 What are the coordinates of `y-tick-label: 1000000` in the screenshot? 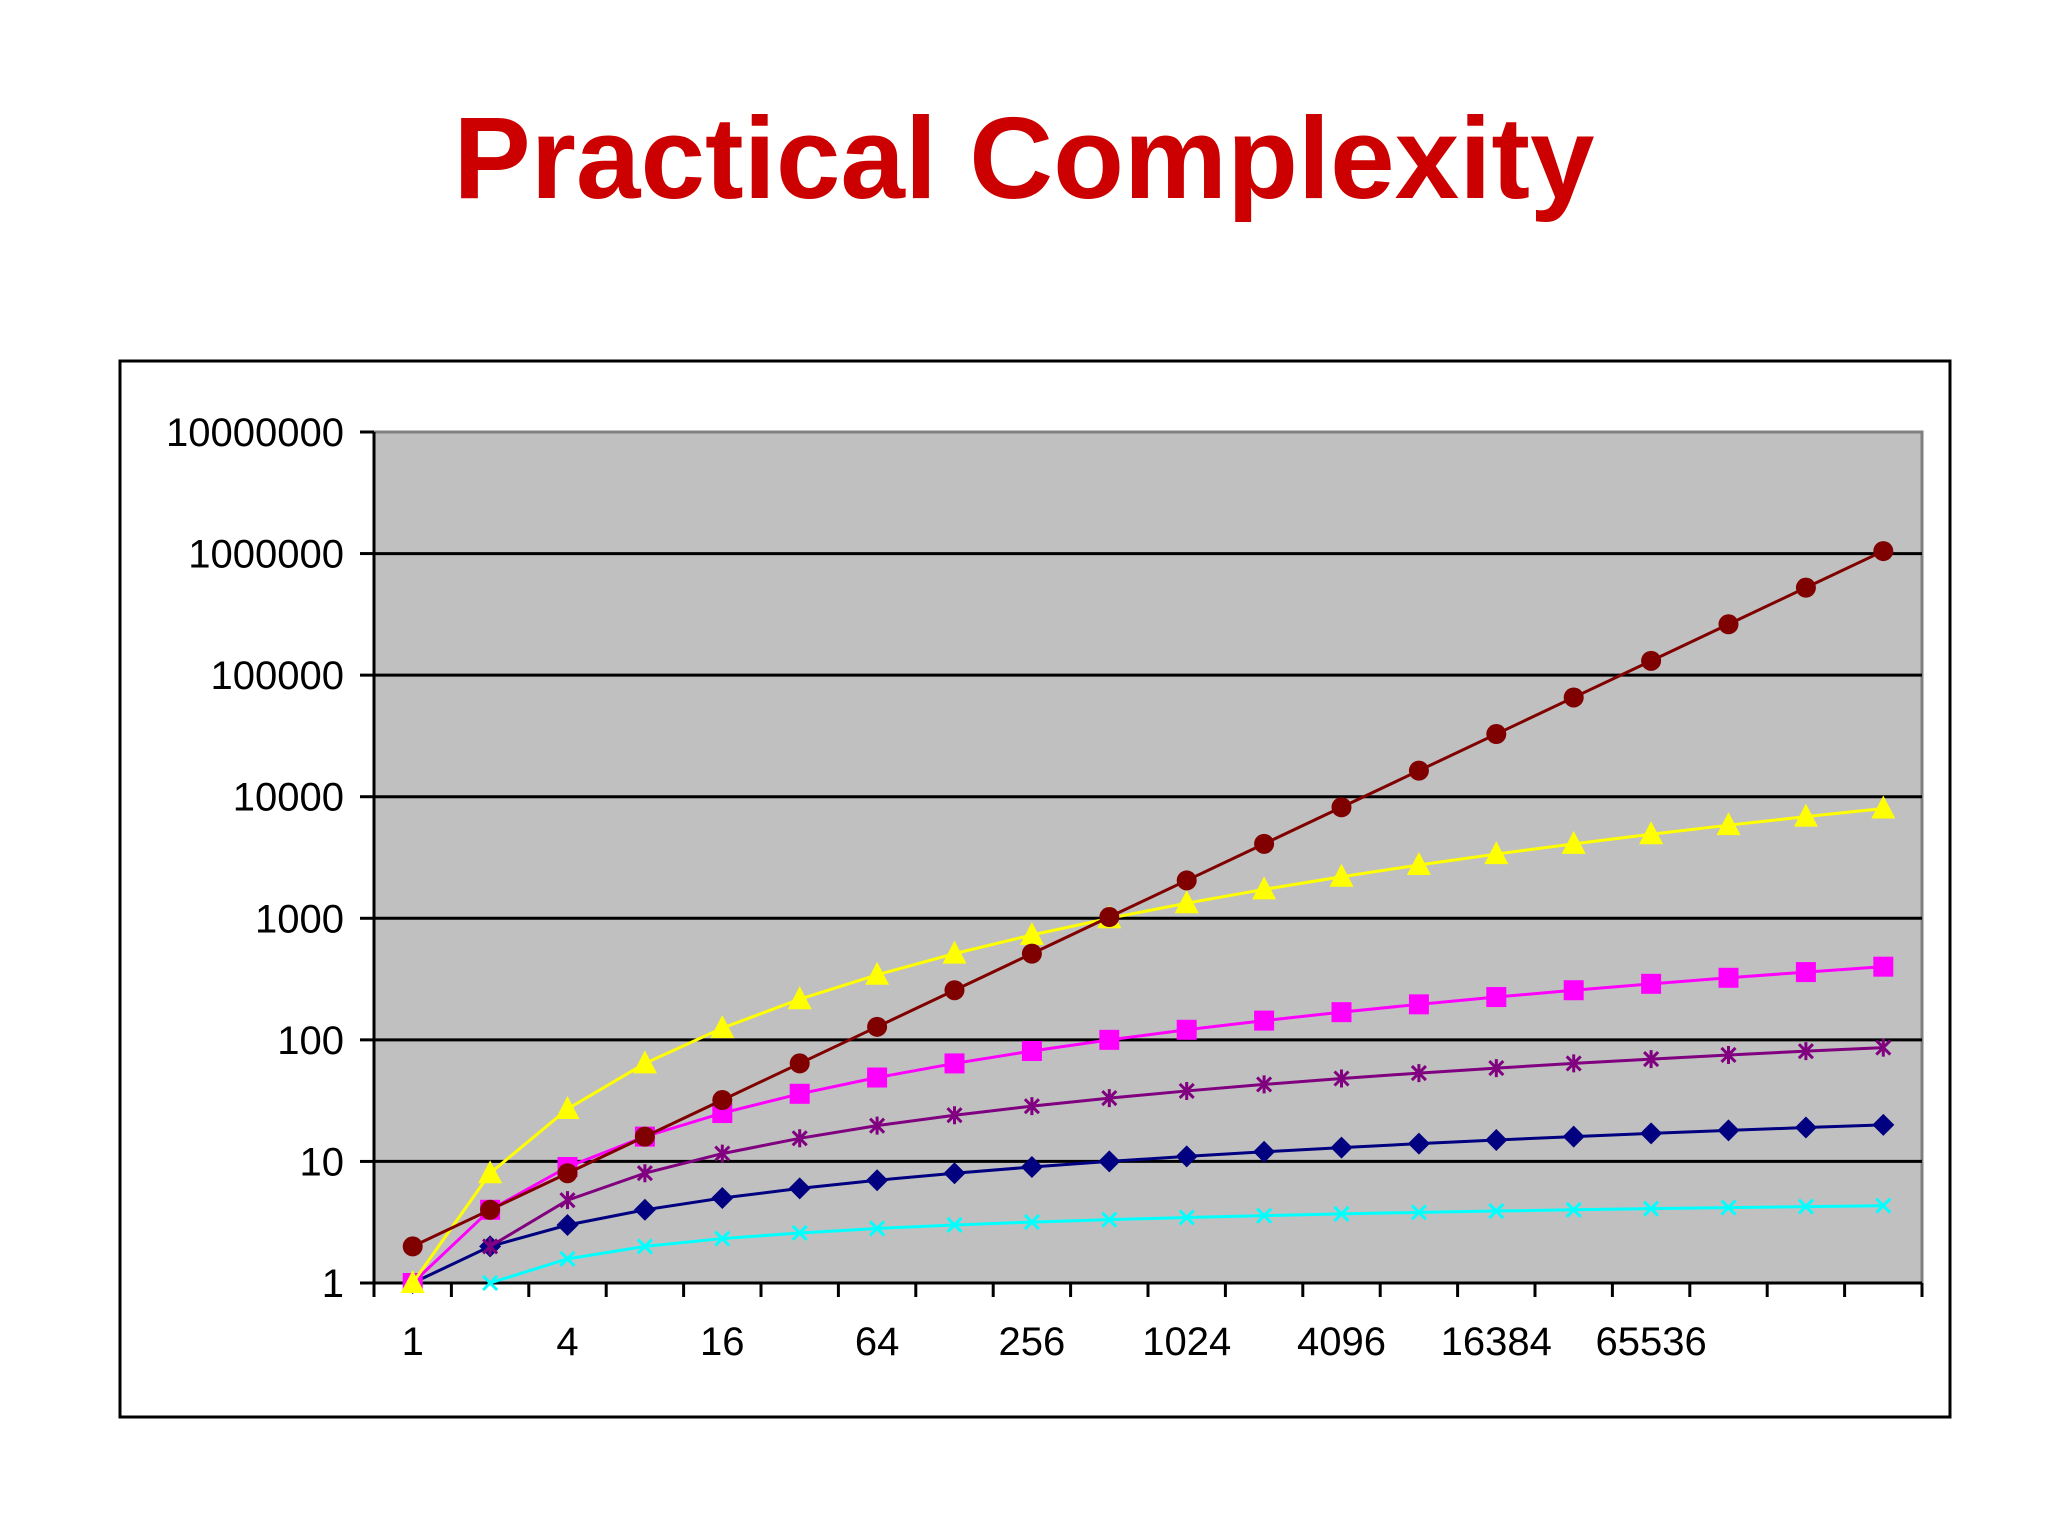 It's located at (266, 555).